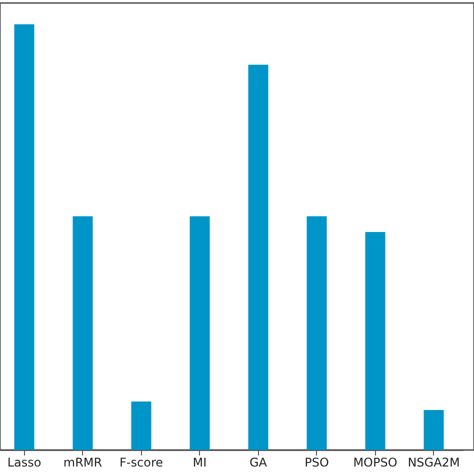 Image resolution: width=474 pixels, height=474 pixels. I want to click on x-tick-label: F-score, so click(141, 463).